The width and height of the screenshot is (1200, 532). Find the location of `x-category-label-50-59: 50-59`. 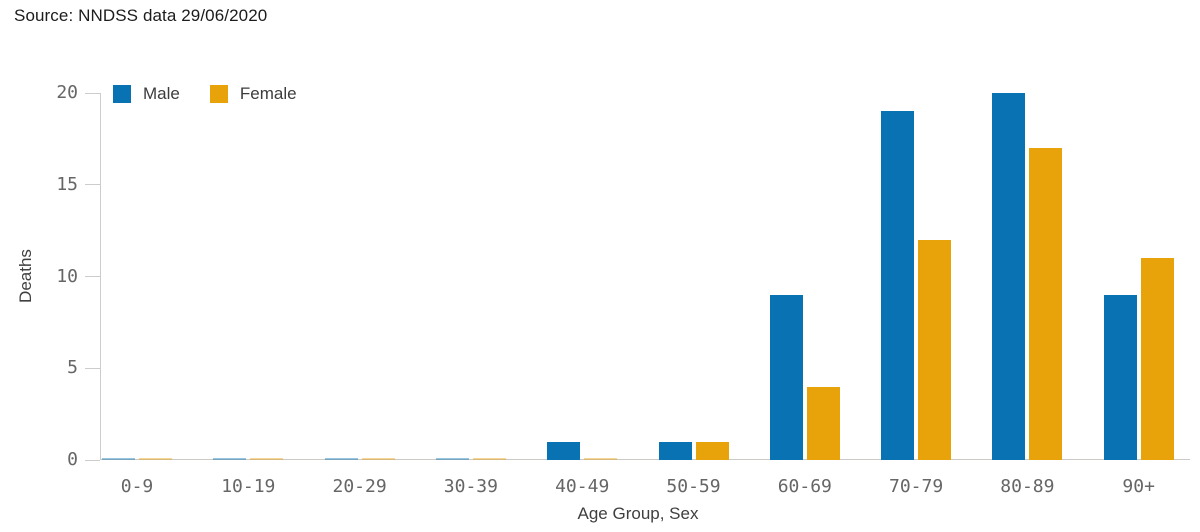

x-category-label-50-59: 50-59 is located at coordinates (693, 486).